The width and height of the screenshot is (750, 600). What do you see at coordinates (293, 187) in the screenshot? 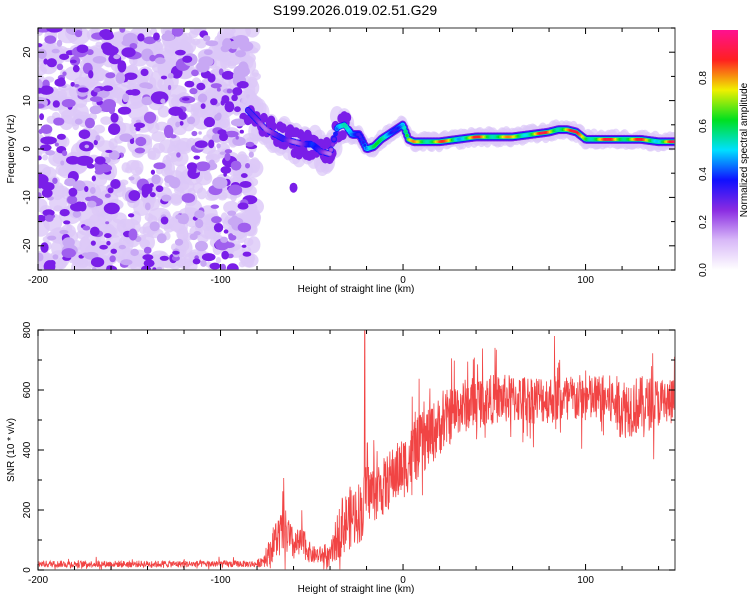
I see `isolated-blob` at bounding box center [293, 187].